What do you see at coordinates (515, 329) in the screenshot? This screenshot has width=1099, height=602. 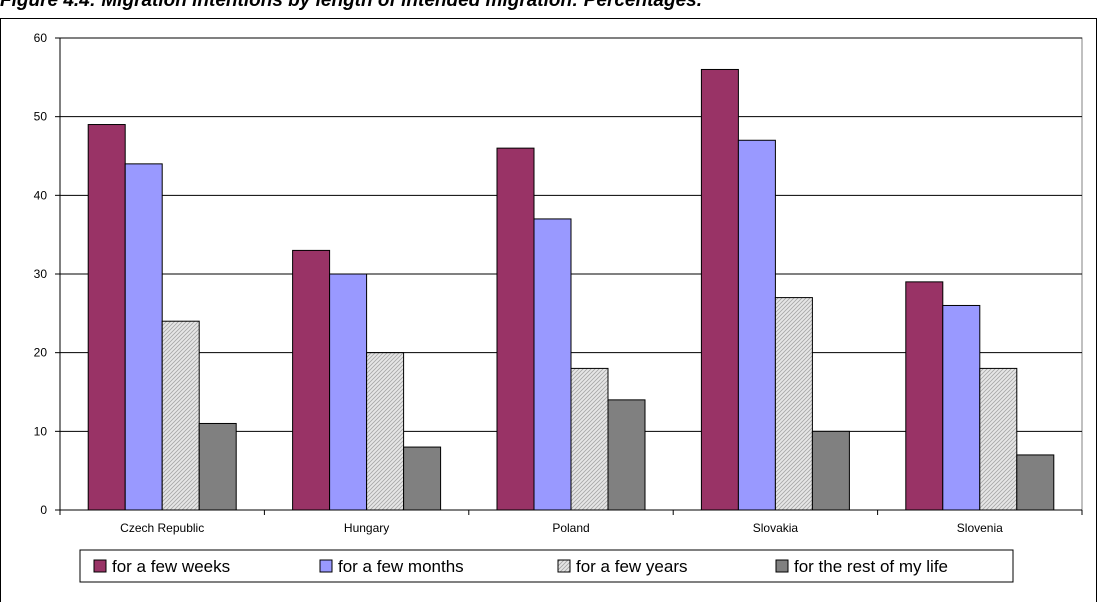 I see `bar-poland-few-weeks` at bounding box center [515, 329].